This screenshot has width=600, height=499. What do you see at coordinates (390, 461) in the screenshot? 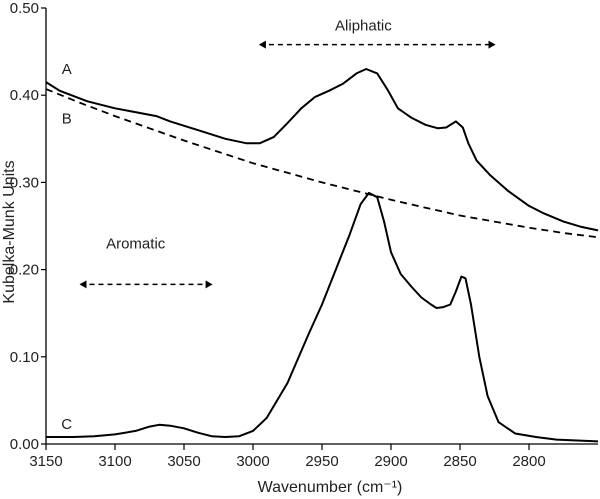
I see `x-tick-label: 2900` at bounding box center [390, 461].